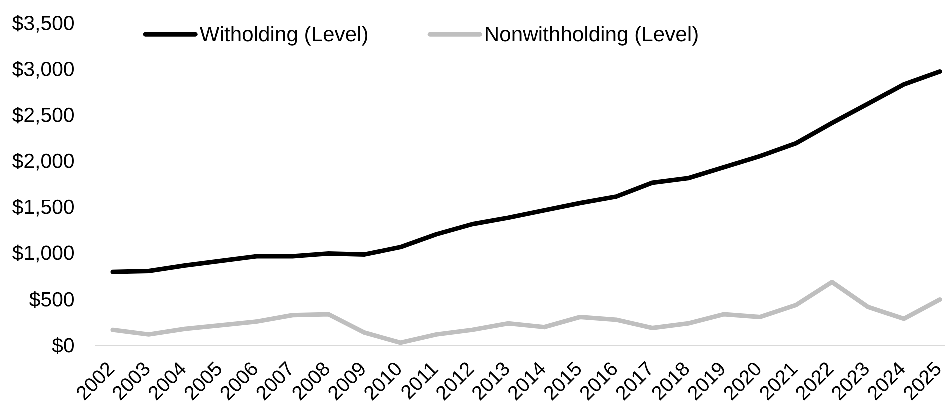  What do you see at coordinates (52, 299) in the screenshot?
I see `y-tick-label: $500` at bounding box center [52, 299].